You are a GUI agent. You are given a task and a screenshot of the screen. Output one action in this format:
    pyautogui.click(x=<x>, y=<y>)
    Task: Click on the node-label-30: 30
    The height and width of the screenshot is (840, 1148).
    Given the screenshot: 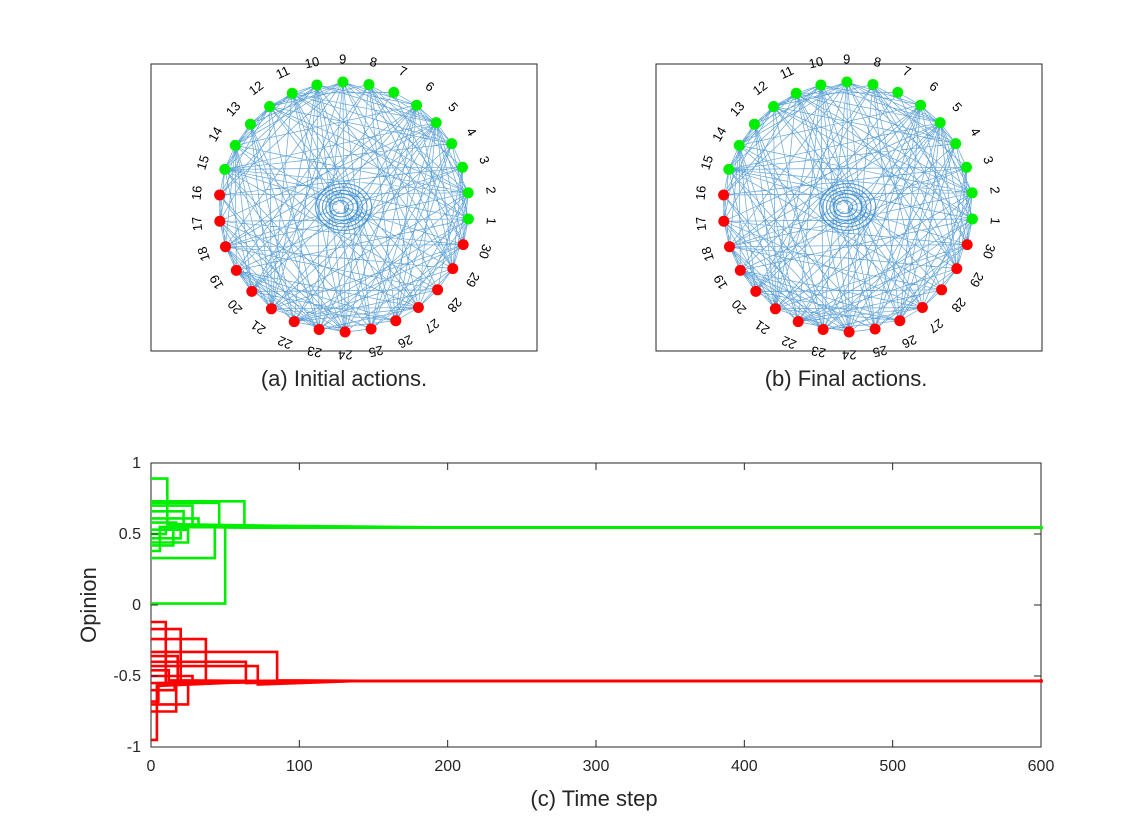 What is the action you would take?
    pyautogui.click(x=989, y=251)
    